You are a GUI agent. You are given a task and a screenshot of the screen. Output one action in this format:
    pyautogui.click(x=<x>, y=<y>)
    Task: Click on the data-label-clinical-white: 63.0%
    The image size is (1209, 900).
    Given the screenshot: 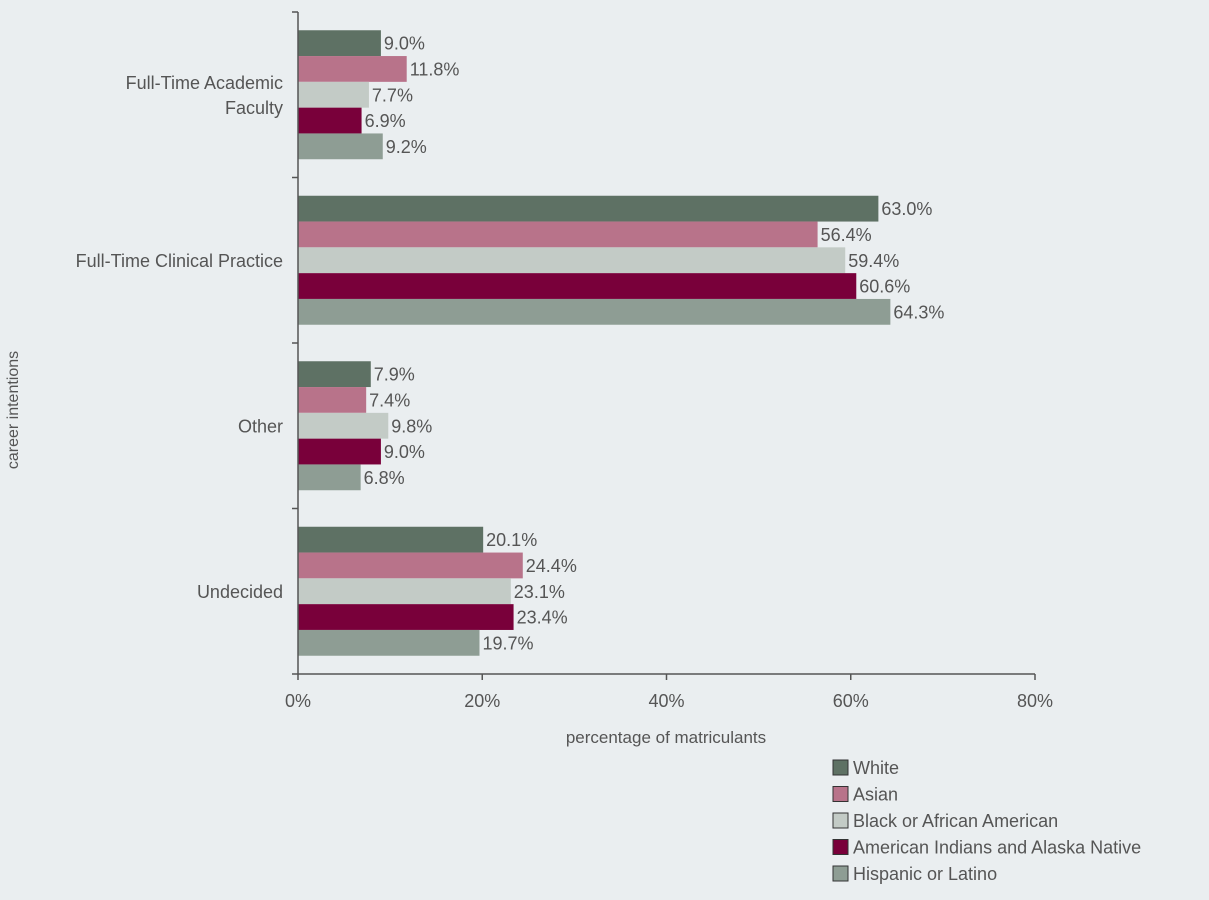 What is the action you would take?
    pyautogui.click(x=906, y=209)
    